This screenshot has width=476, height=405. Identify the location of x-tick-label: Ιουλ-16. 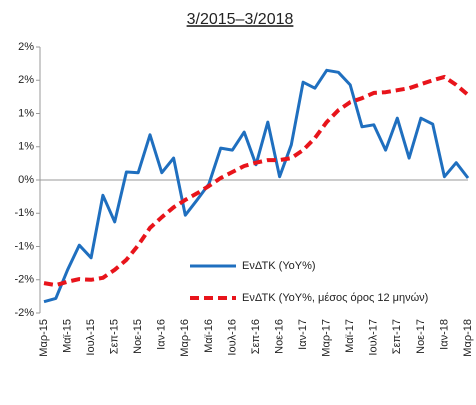
(232, 337).